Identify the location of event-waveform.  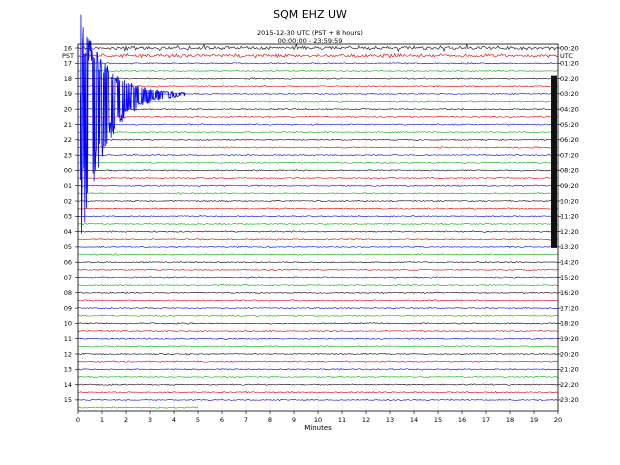
(133, 124).